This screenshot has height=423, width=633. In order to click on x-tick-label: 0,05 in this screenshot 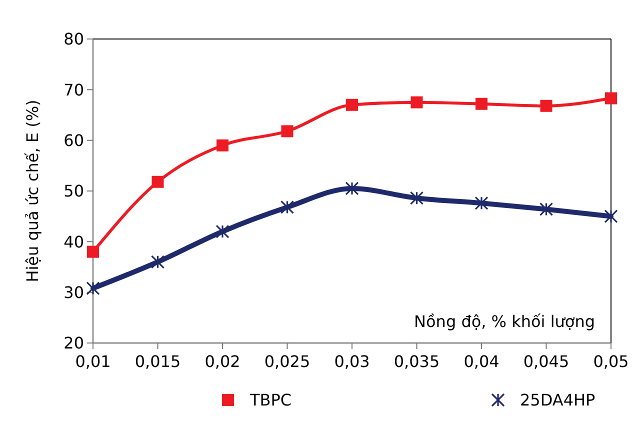, I will do `click(611, 361)`.